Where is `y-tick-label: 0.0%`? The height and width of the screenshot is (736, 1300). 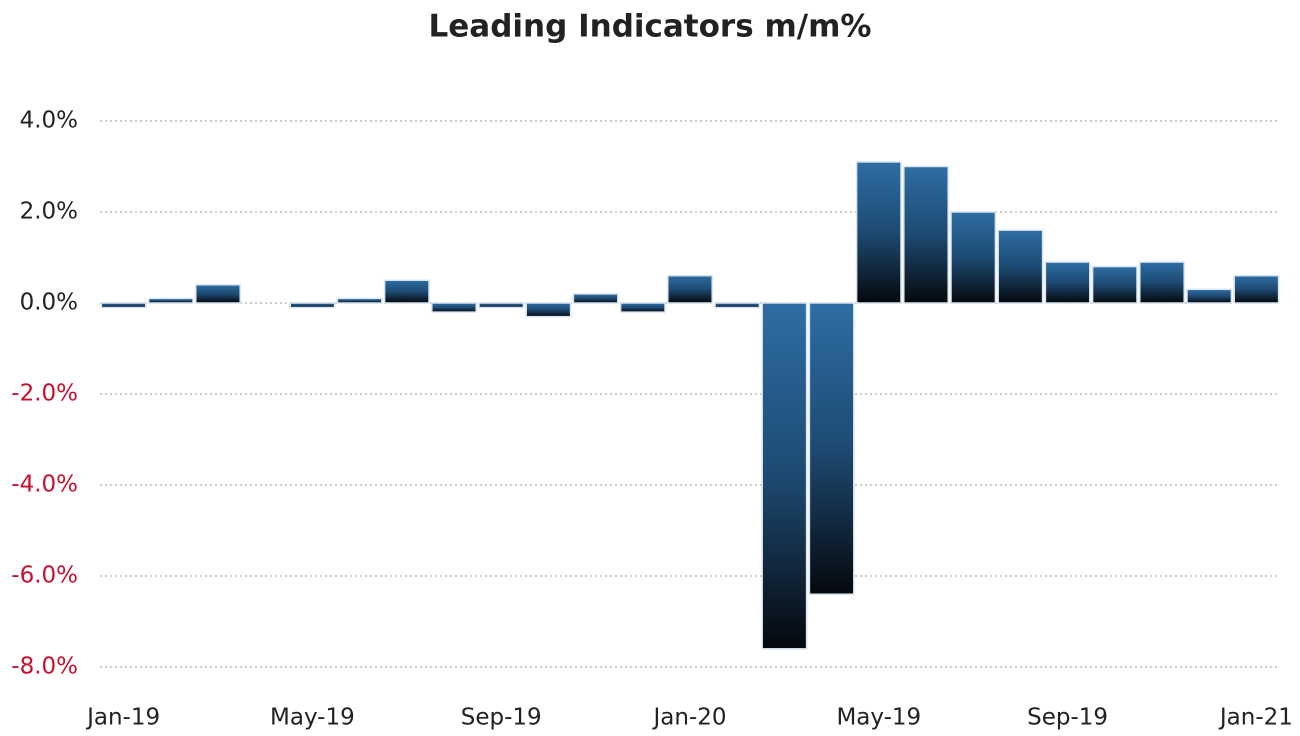 y-tick-label: 0.0% is located at coordinates (49, 303).